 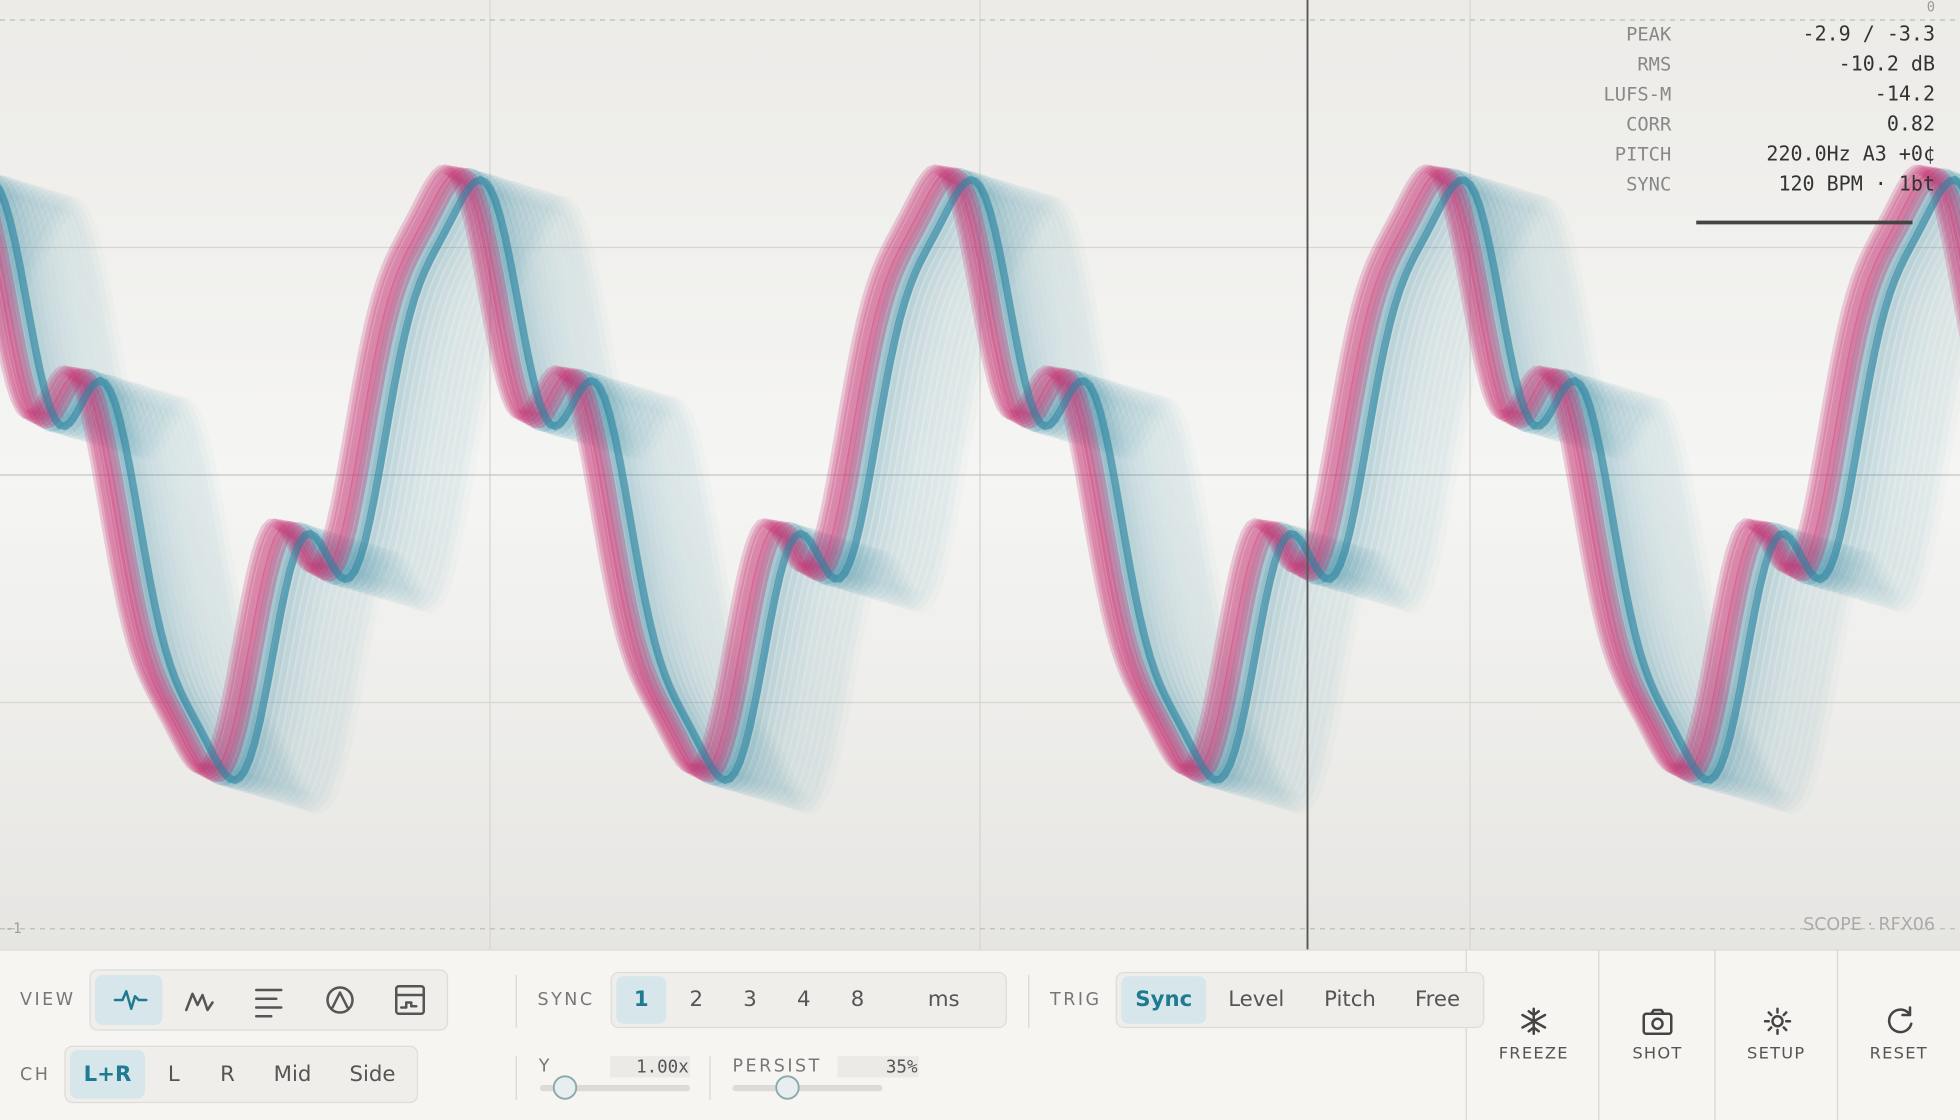 I want to click on trig-label: TRIG, so click(x=1075, y=1000).